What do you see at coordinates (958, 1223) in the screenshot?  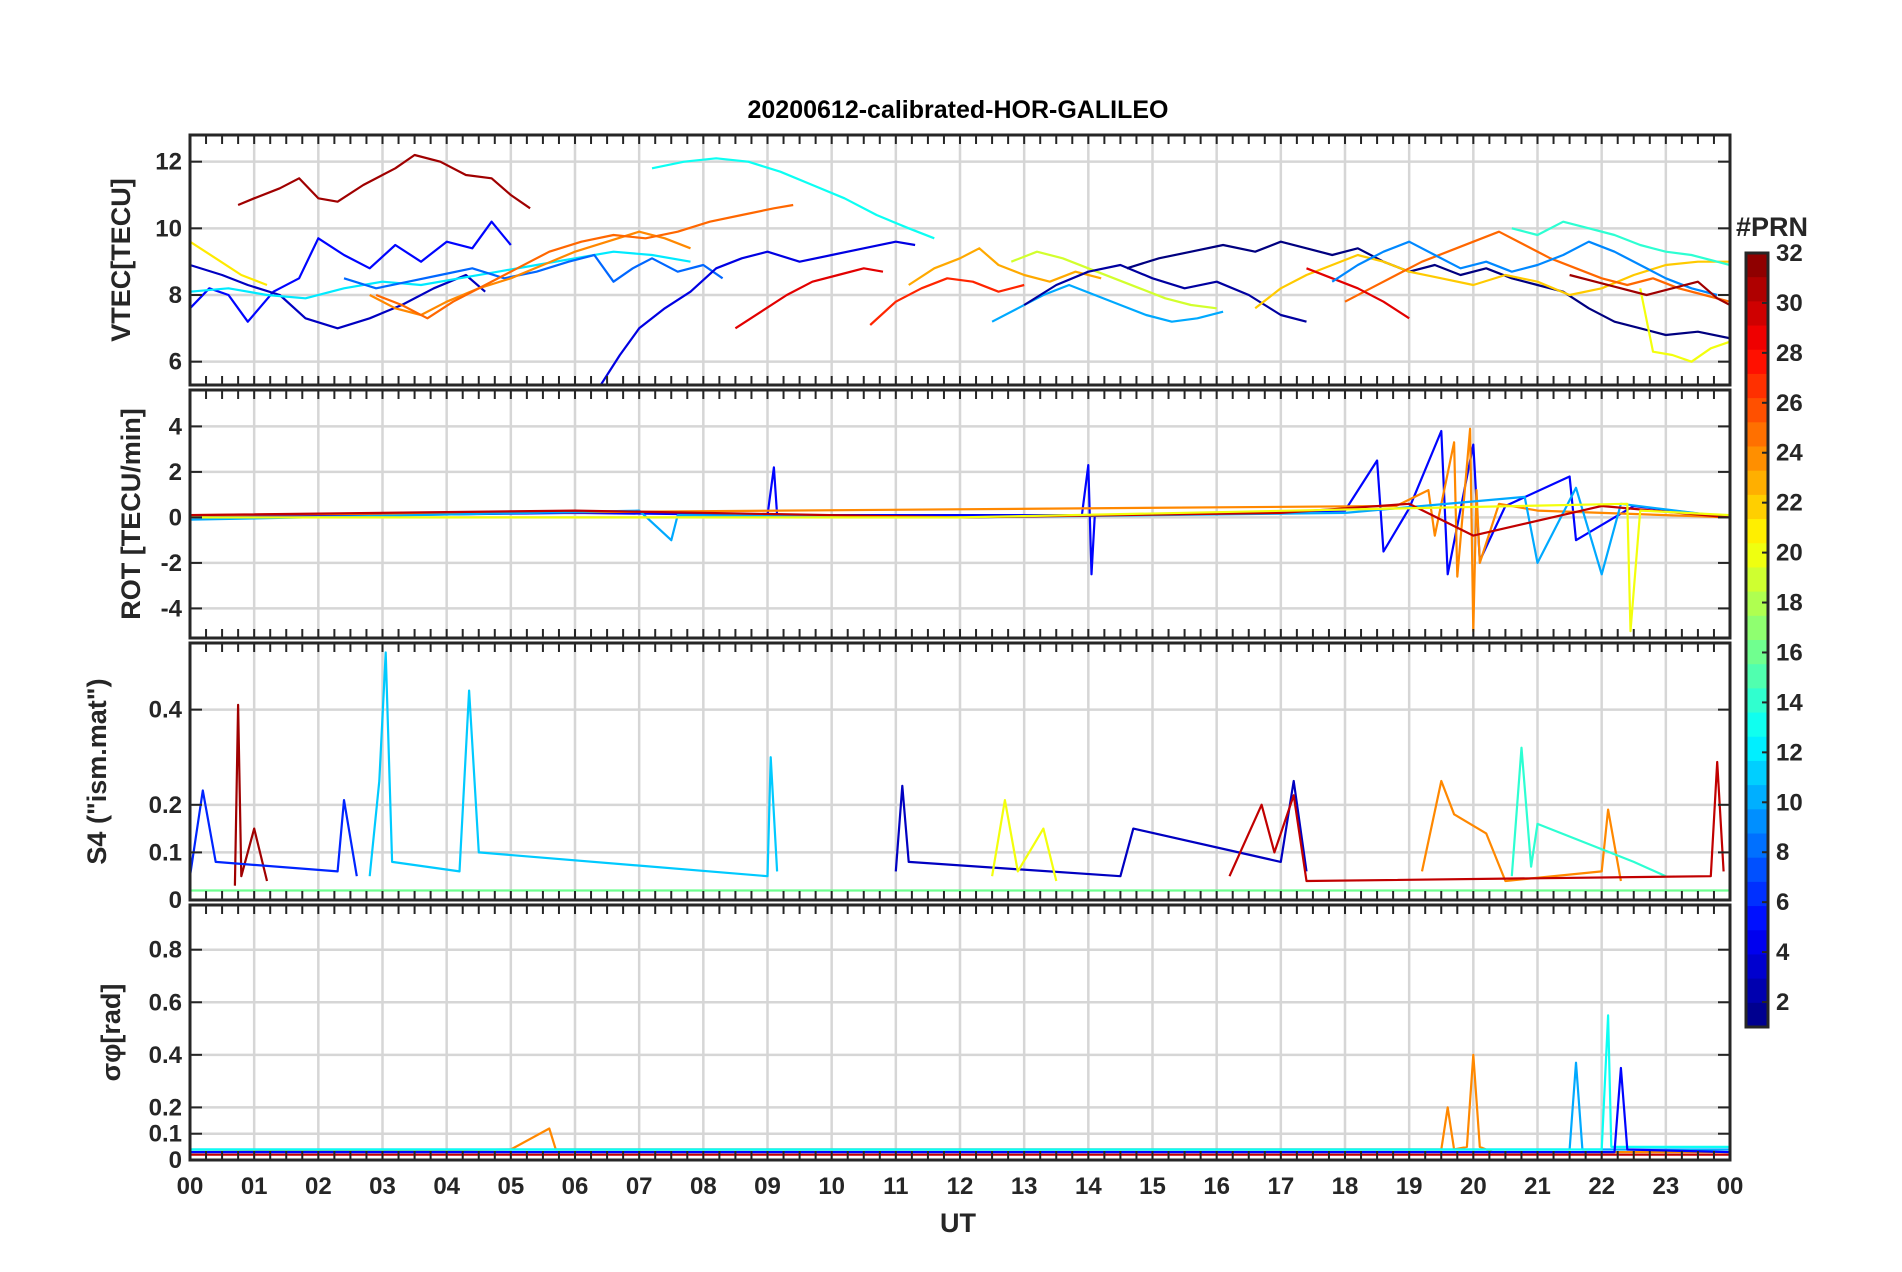 I see `x-axis-label: UT` at bounding box center [958, 1223].